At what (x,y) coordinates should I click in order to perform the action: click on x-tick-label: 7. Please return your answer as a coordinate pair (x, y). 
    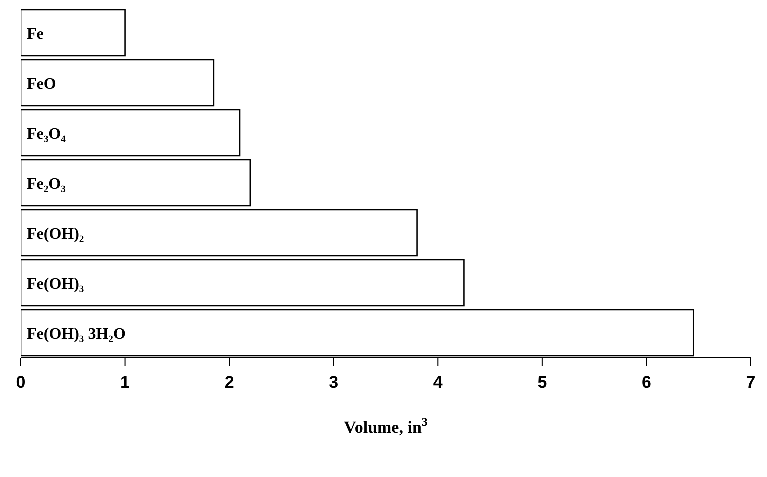
    Looking at the image, I should click on (751, 382).